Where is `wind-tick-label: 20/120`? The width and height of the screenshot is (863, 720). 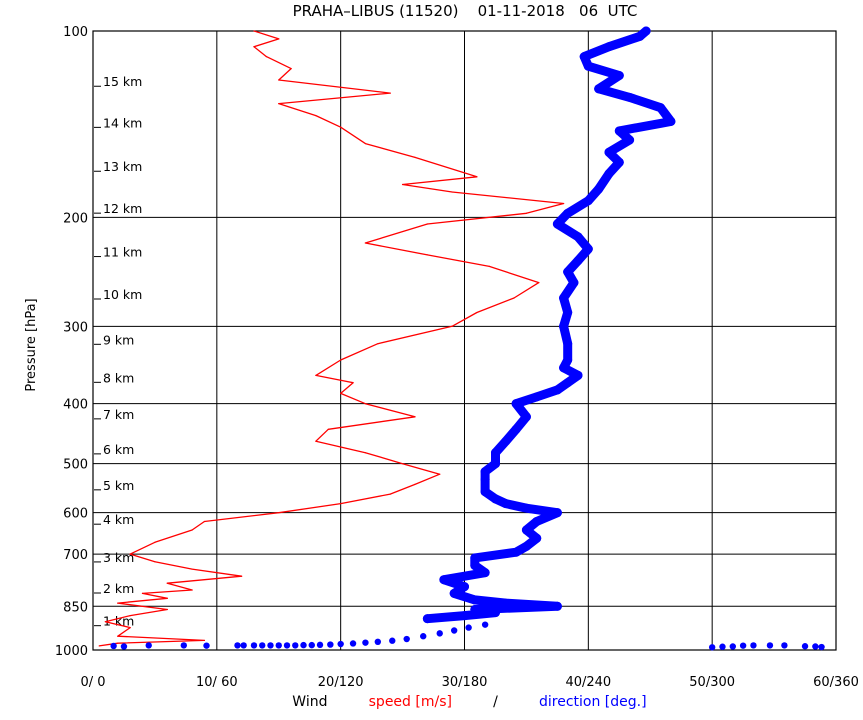 wind-tick-label: 20/120 is located at coordinates (341, 682).